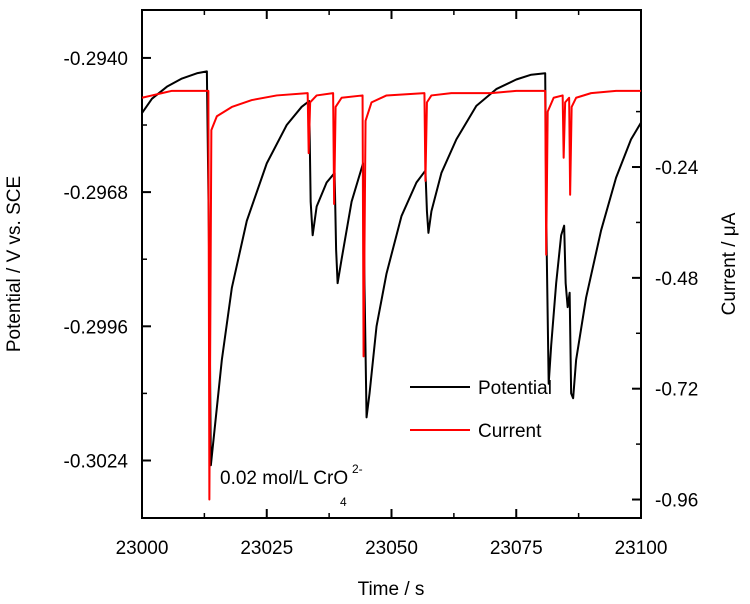 The width and height of the screenshot is (750, 604). Describe the element at coordinates (510, 431) in the screenshot. I see `legend-label-current: Current` at that location.